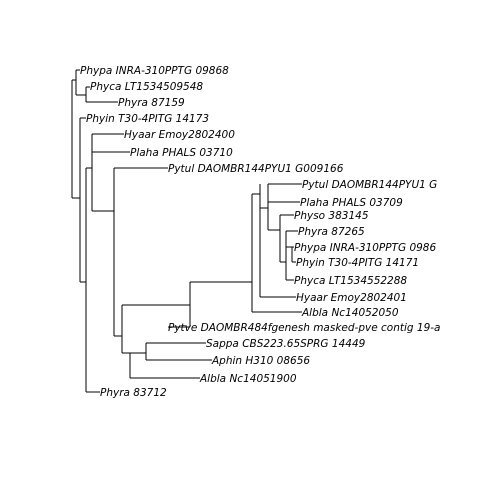  I want to click on leaf-label: Plaha PHALS 03709, so click(351, 203).